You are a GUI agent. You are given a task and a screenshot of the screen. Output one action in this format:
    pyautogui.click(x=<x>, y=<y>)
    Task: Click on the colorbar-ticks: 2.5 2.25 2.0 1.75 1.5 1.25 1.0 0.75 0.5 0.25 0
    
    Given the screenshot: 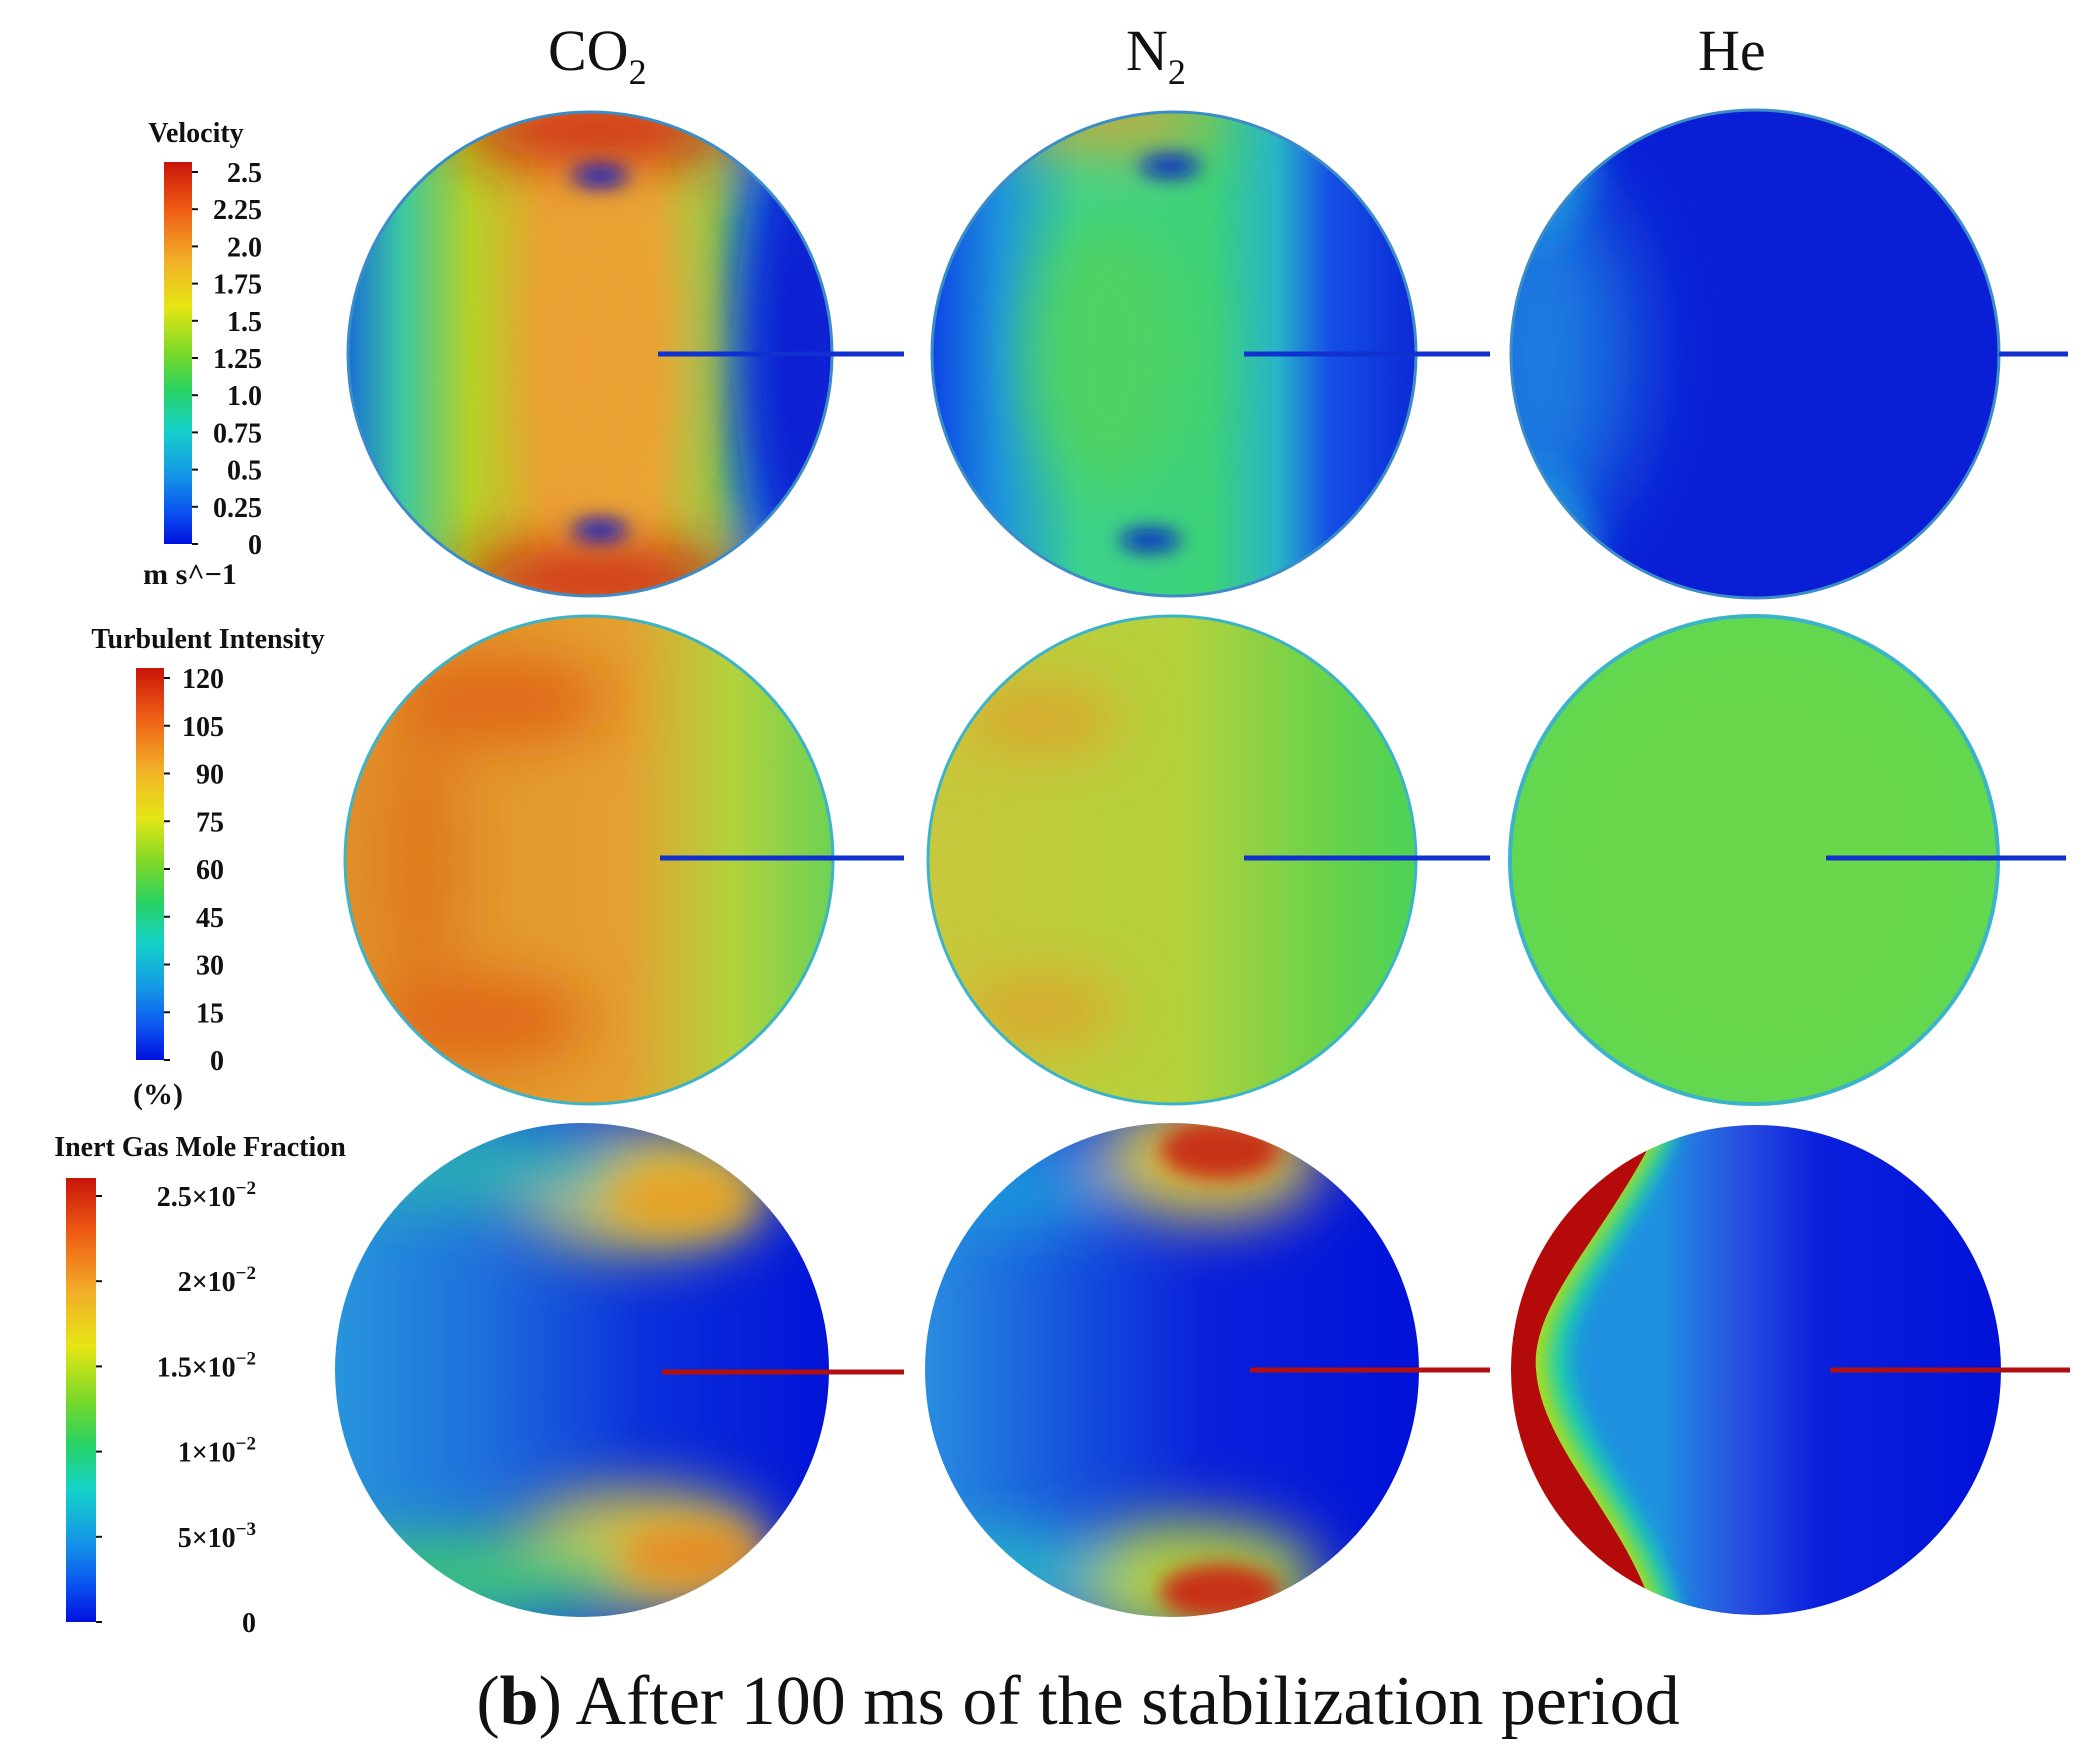 What is the action you would take?
    pyautogui.click(x=227, y=359)
    